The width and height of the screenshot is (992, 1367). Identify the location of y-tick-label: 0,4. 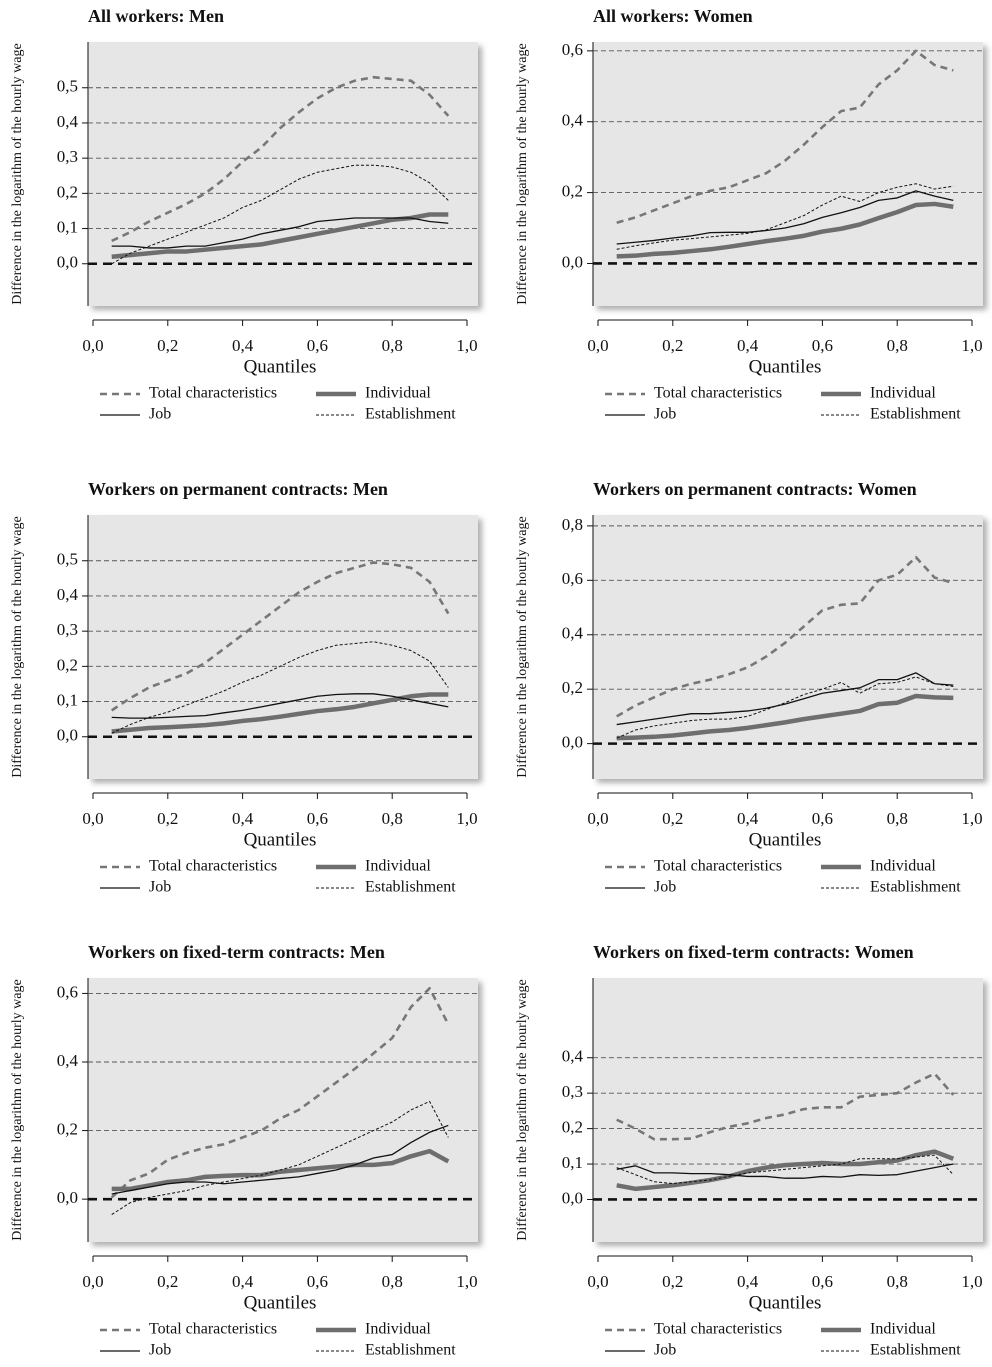
(68, 594).